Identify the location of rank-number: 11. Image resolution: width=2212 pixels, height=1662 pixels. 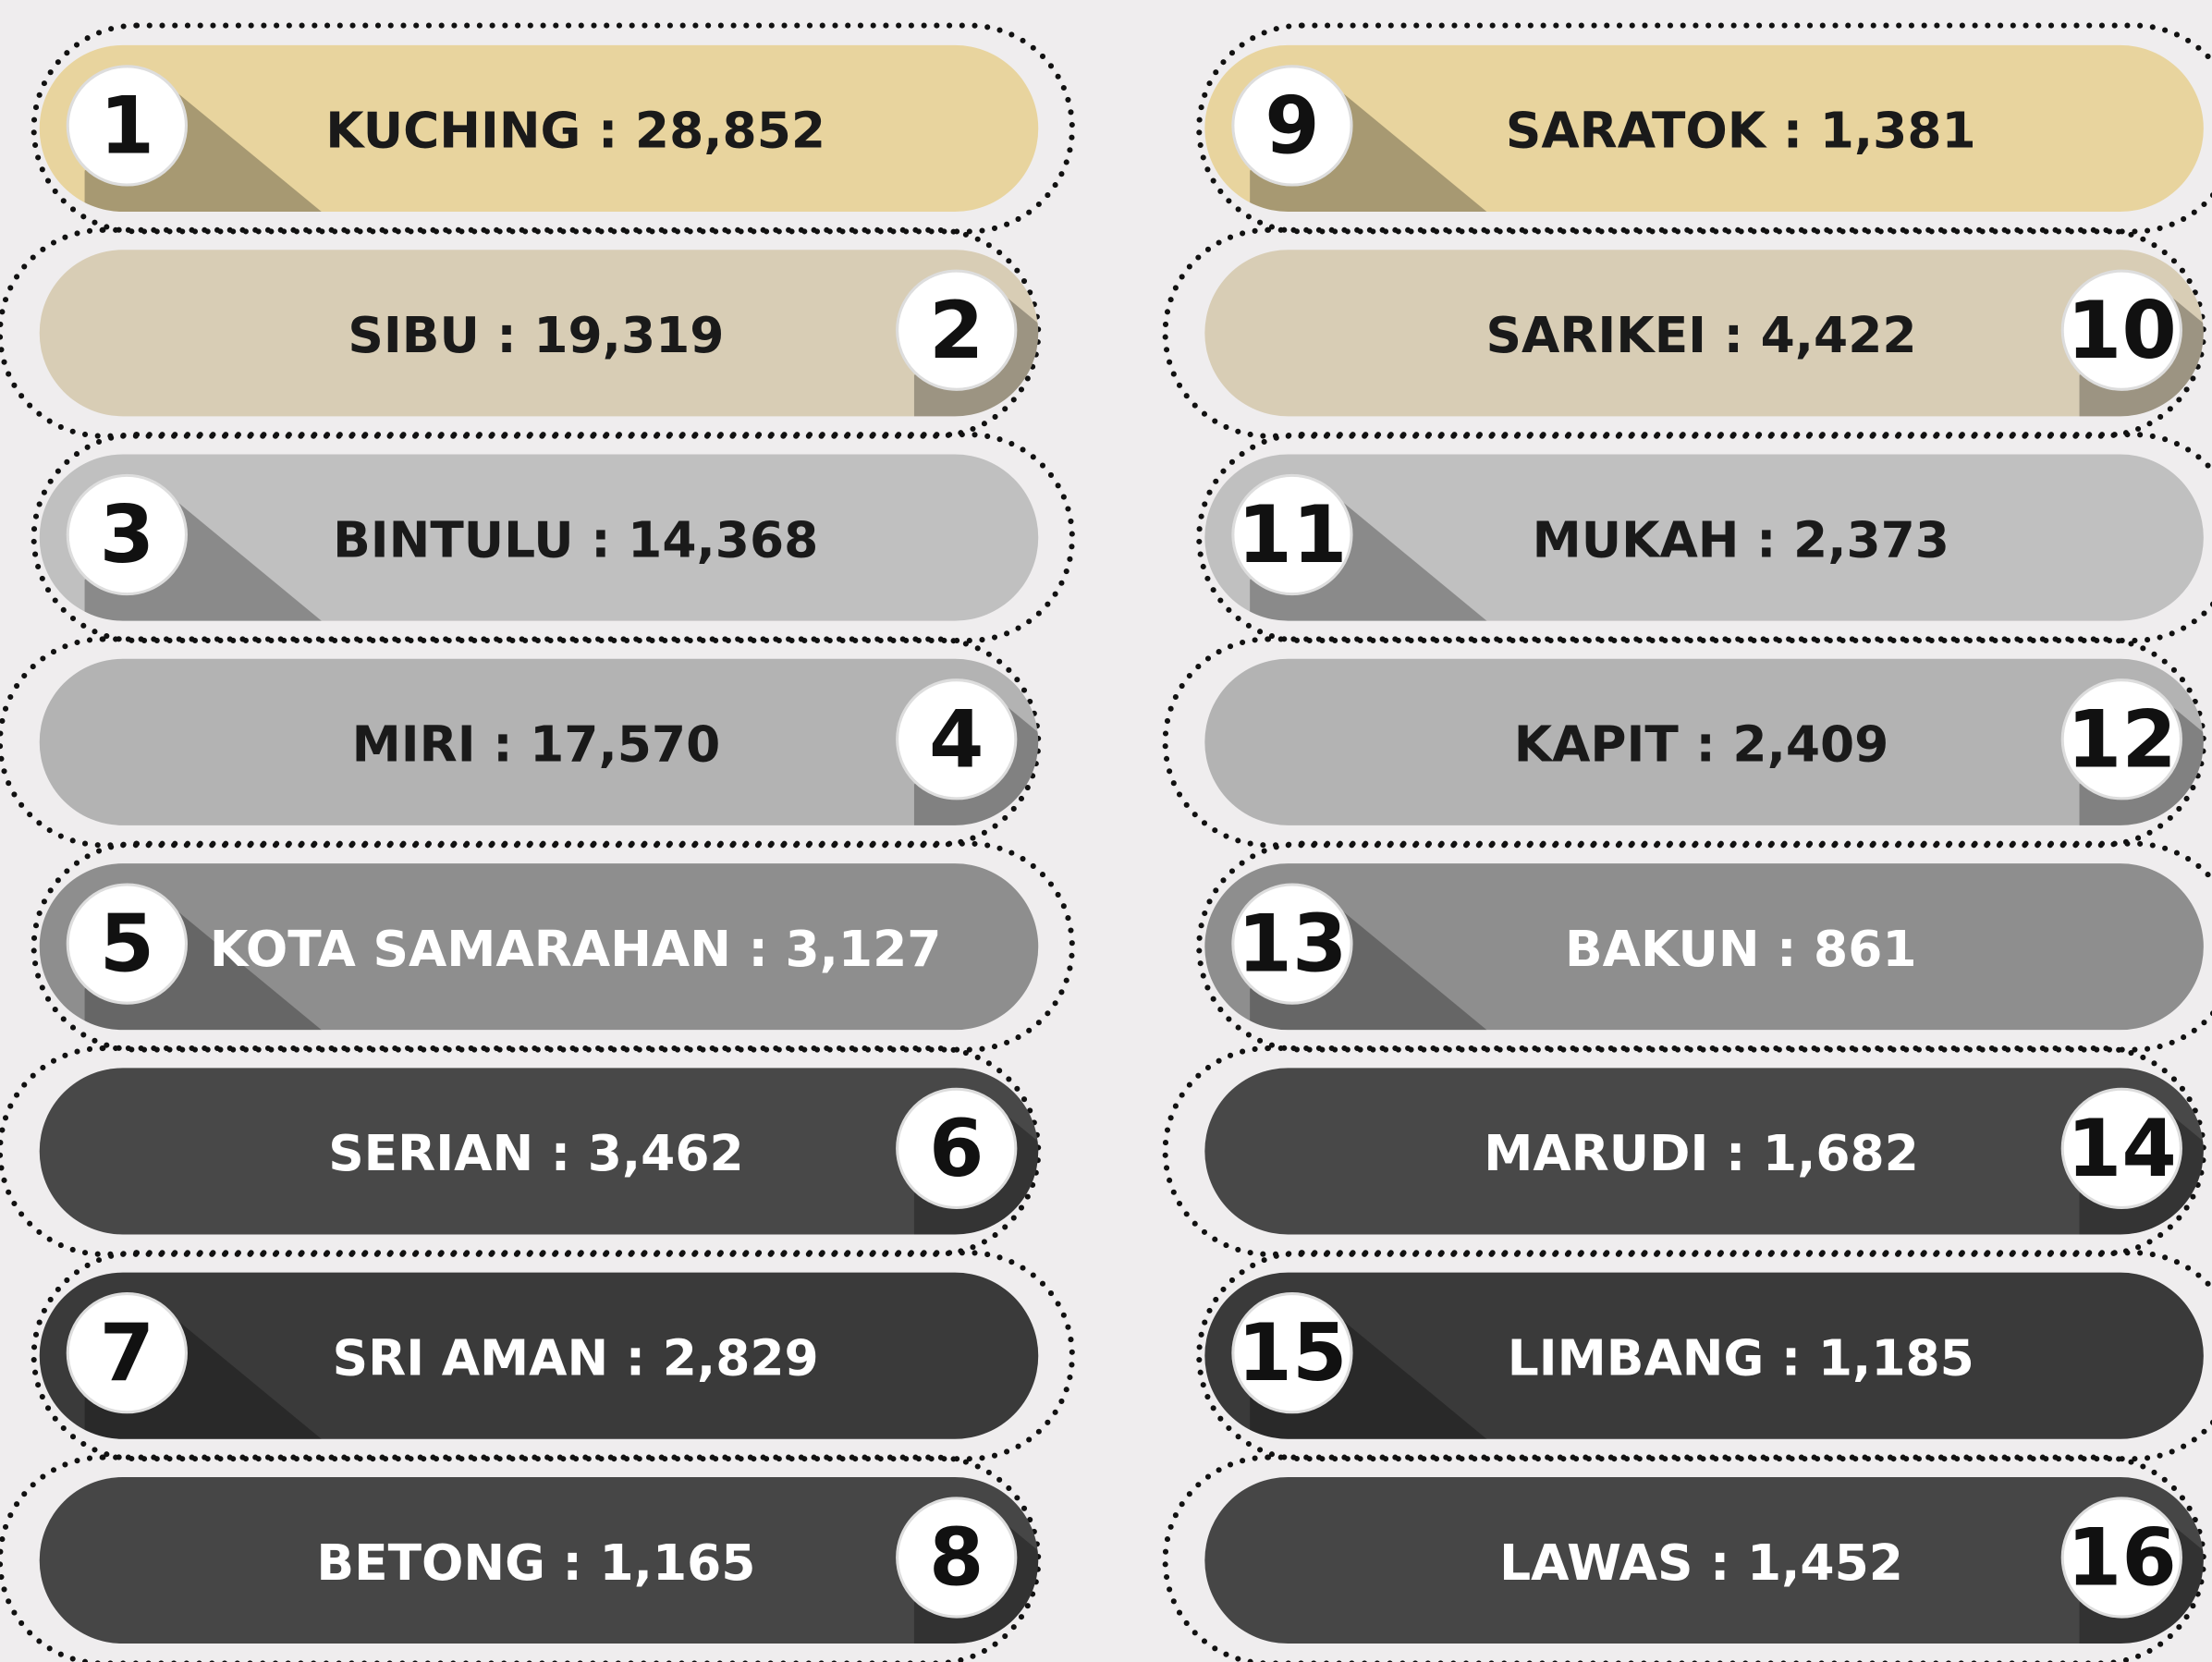
(1292, 535).